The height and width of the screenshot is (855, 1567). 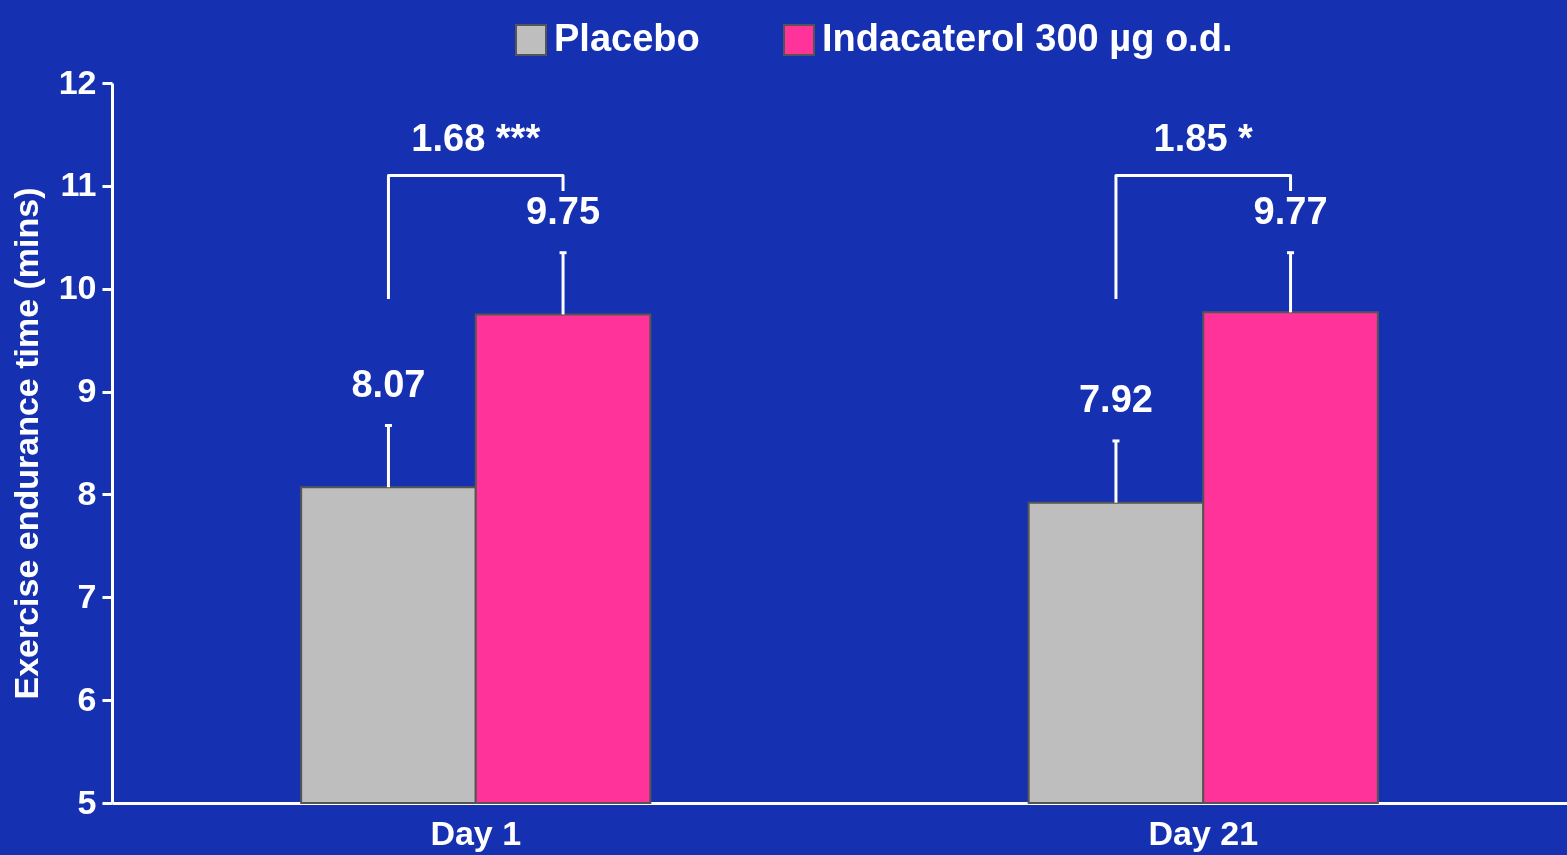 What do you see at coordinates (627, 38) in the screenshot?
I see `legend-label: Placebo` at bounding box center [627, 38].